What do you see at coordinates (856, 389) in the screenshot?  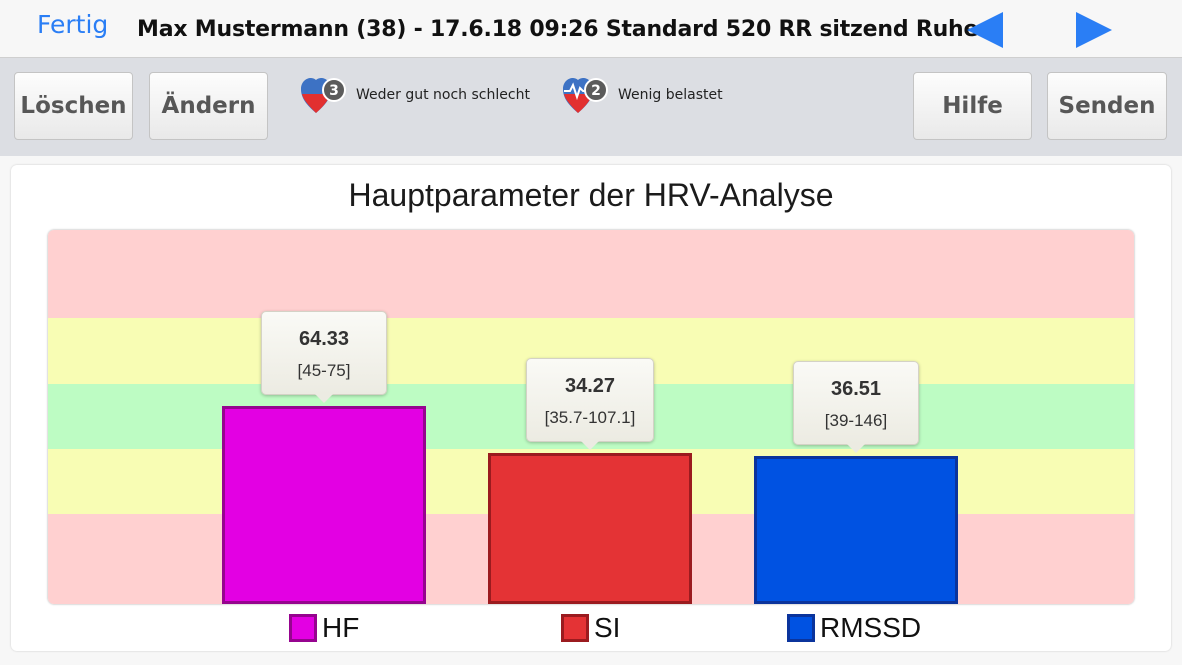 I see `data-label: 36.51` at bounding box center [856, 389].